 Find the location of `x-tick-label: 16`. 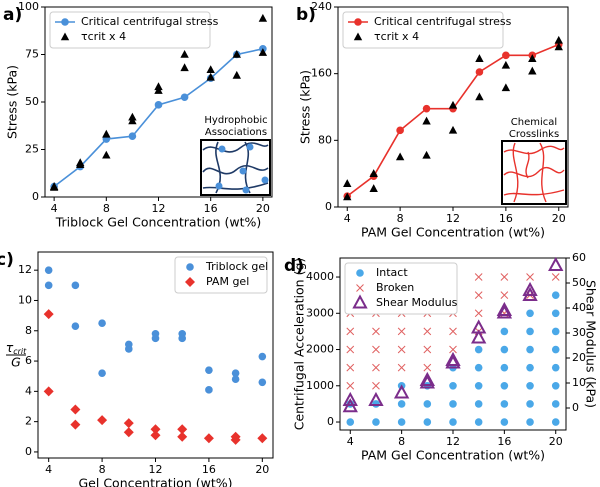

x-tick-label: 16 is located at coordinates (211, 208).